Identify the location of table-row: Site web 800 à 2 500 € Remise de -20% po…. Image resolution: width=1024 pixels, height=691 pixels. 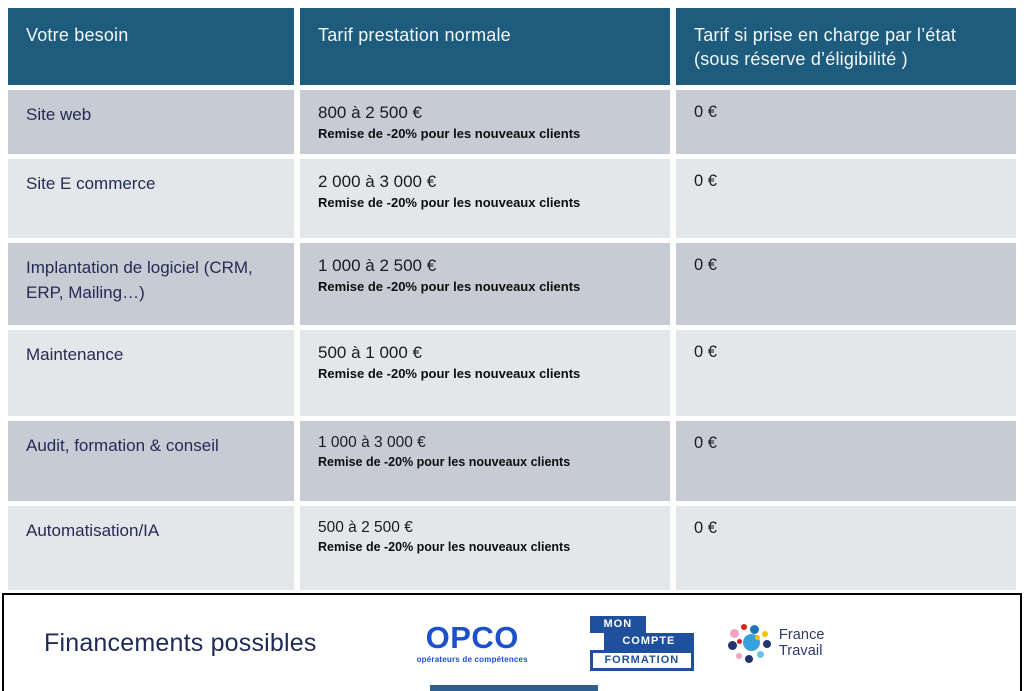
(512, 122).